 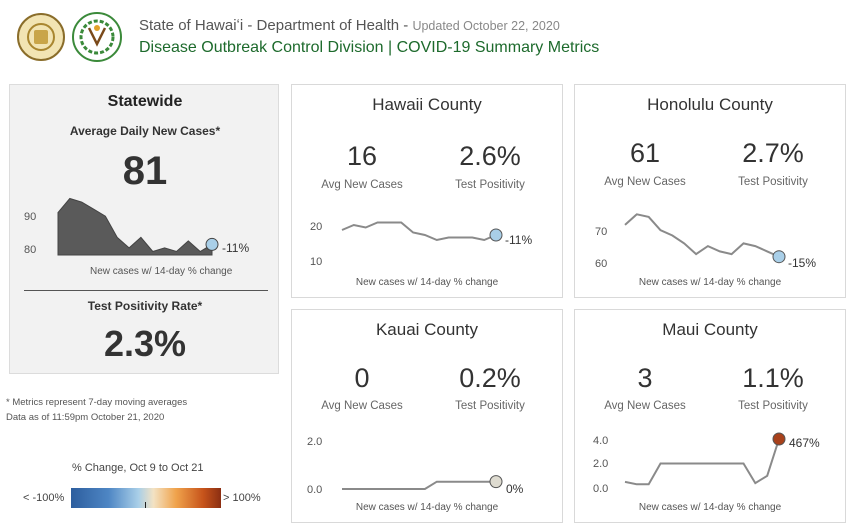 I want to click on test-positivity-value: 1.1%, so click(x=773, y=378).